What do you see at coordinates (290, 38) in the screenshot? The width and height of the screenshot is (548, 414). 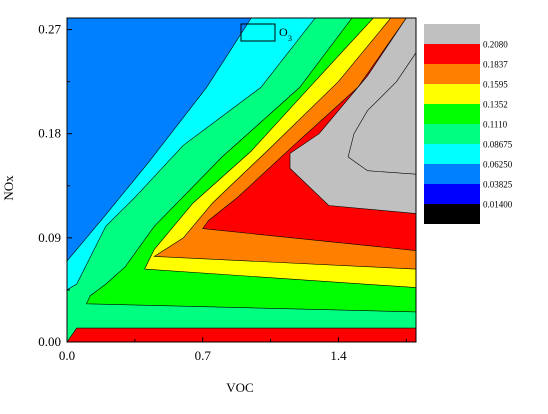 I see `legend-title-subscript: 3` at bounding box center [290, 38].